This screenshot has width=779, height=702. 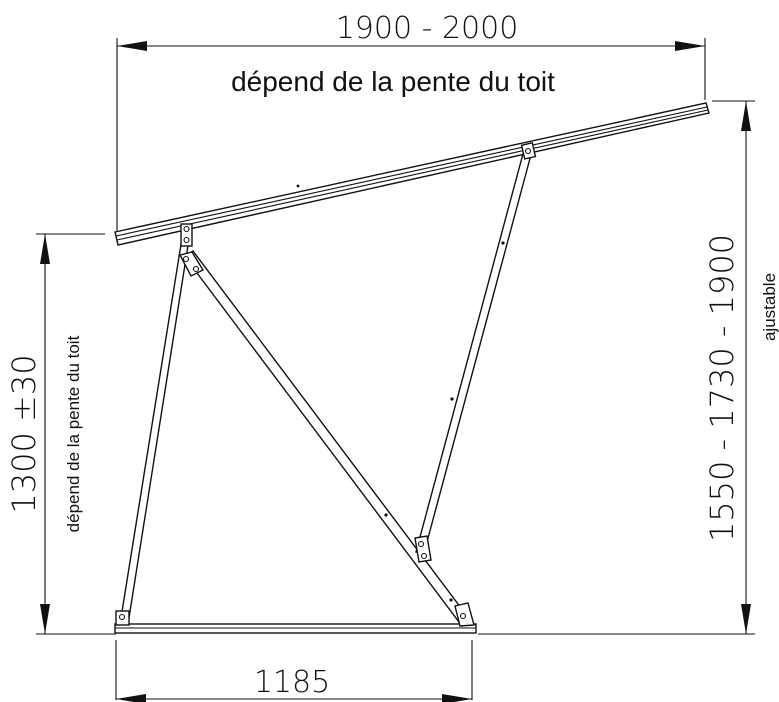 I want to click on right-height-note: ajustable, so click(x=769, y=307).